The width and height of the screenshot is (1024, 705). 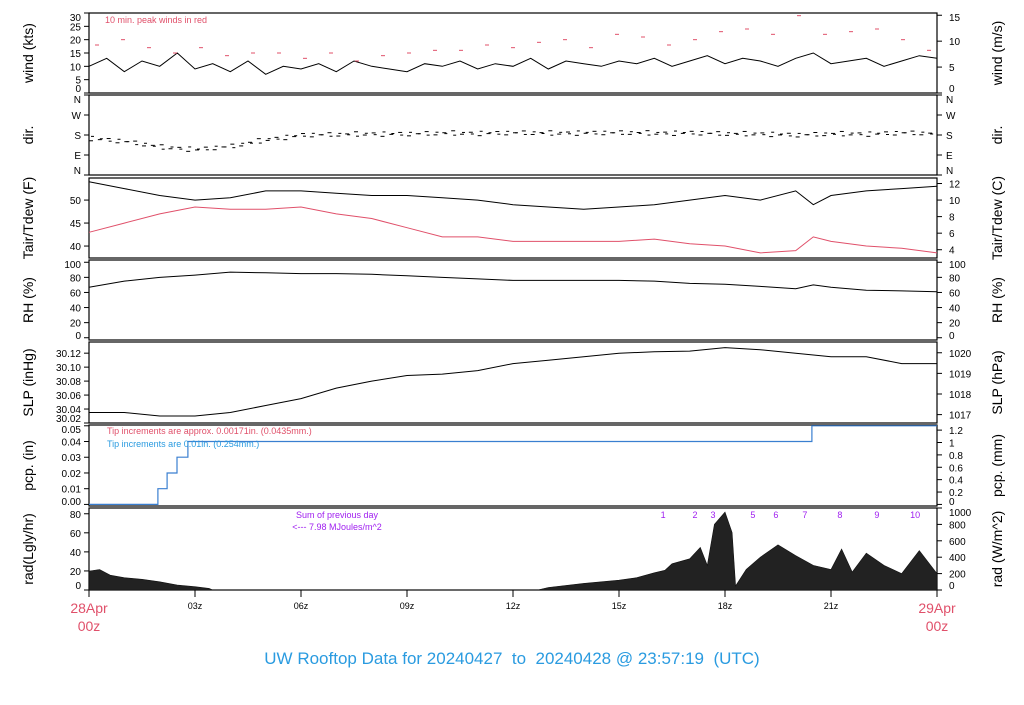 What do you see at coordinates (949, 156) in the screenshot?
I see `y-tick-label-right: E` at bounding box center [949, 156].